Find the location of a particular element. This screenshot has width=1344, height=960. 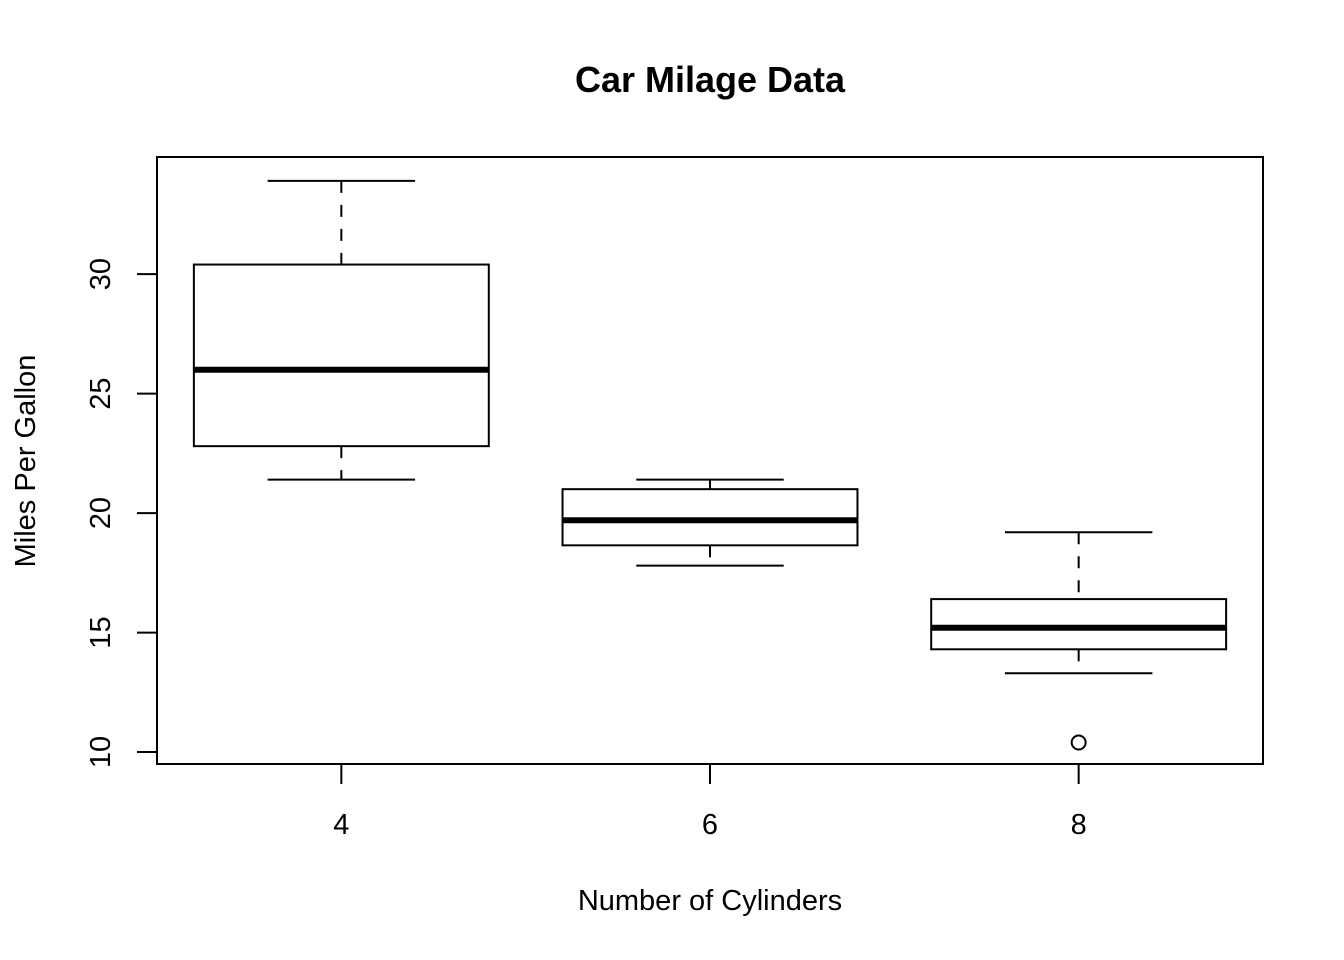

y-tick-label: 10 is located at coordinates (101, 752).